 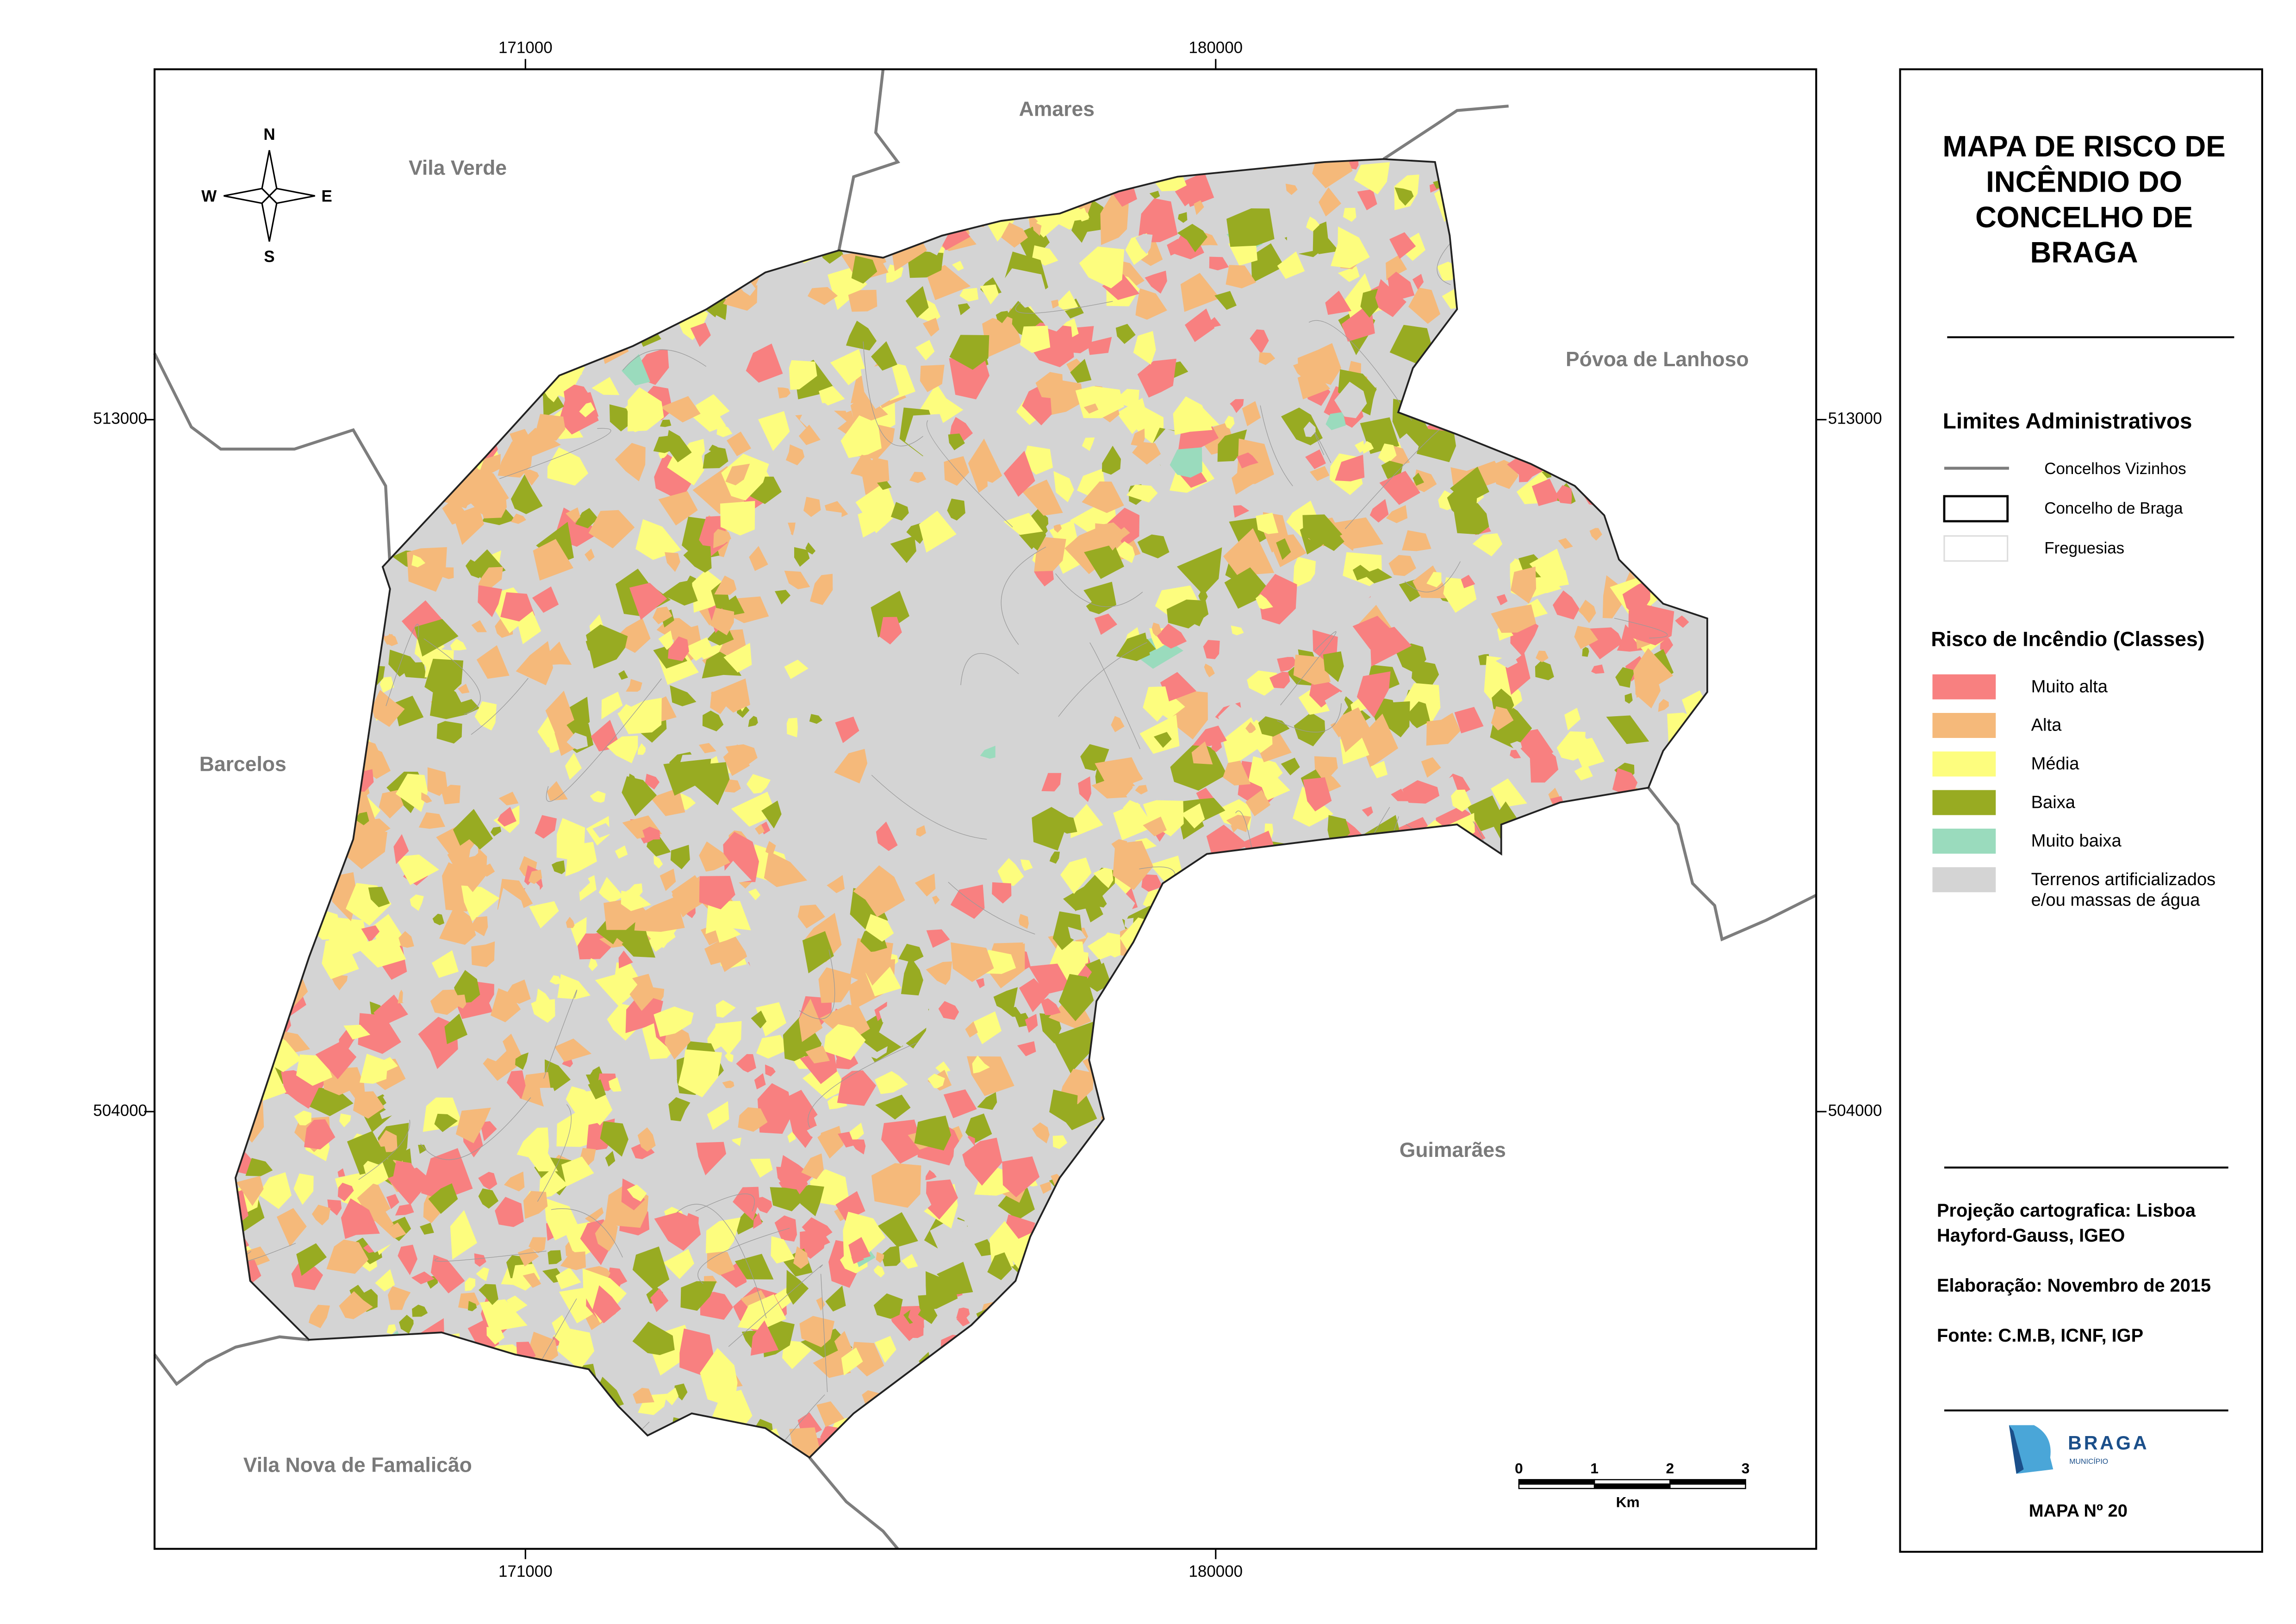 I want to click on compass-label: N, so click(x=269, y=134).